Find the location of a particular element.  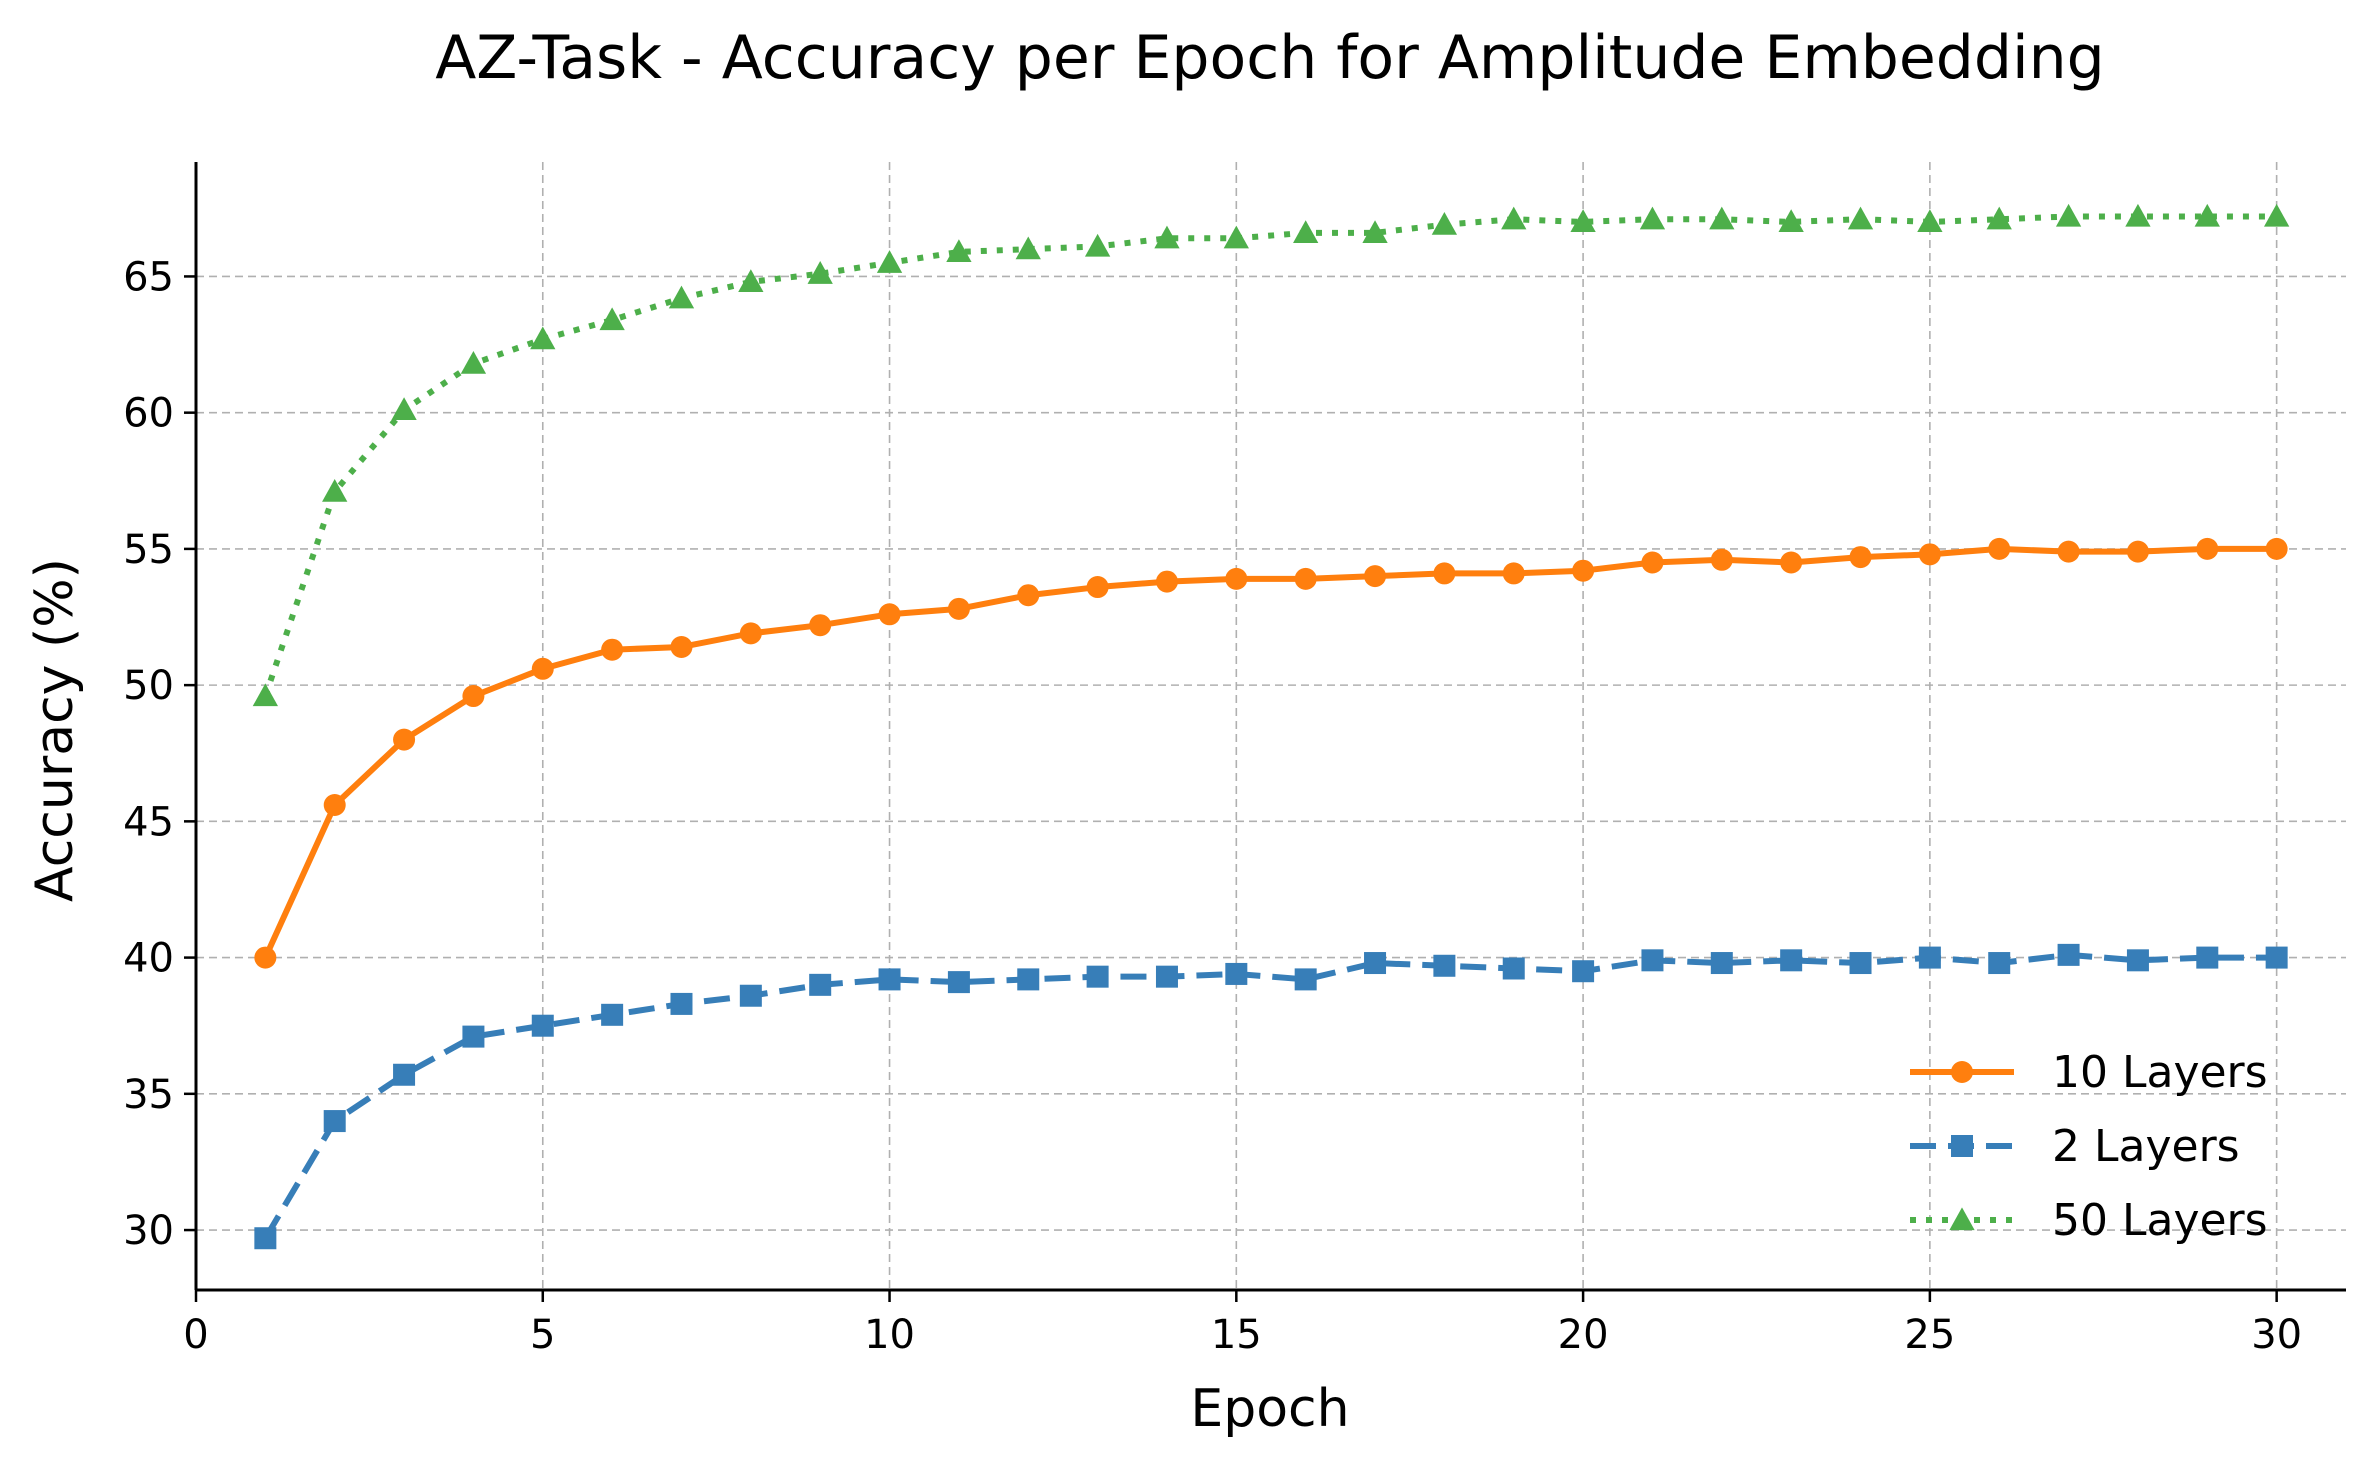

y-tick-label-35: 35 is located at coordinates (148, 1095).